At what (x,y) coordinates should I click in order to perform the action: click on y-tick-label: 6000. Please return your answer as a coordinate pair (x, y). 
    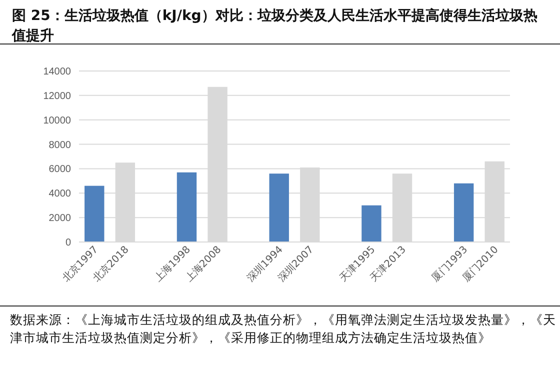
    Looking at the image, I should click on (60, 170).